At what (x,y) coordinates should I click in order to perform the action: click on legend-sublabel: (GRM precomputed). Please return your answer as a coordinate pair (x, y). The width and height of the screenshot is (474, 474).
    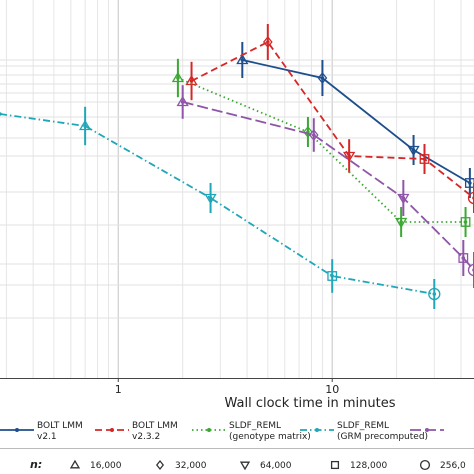
    Looking at the image, I should click on (382, 437).